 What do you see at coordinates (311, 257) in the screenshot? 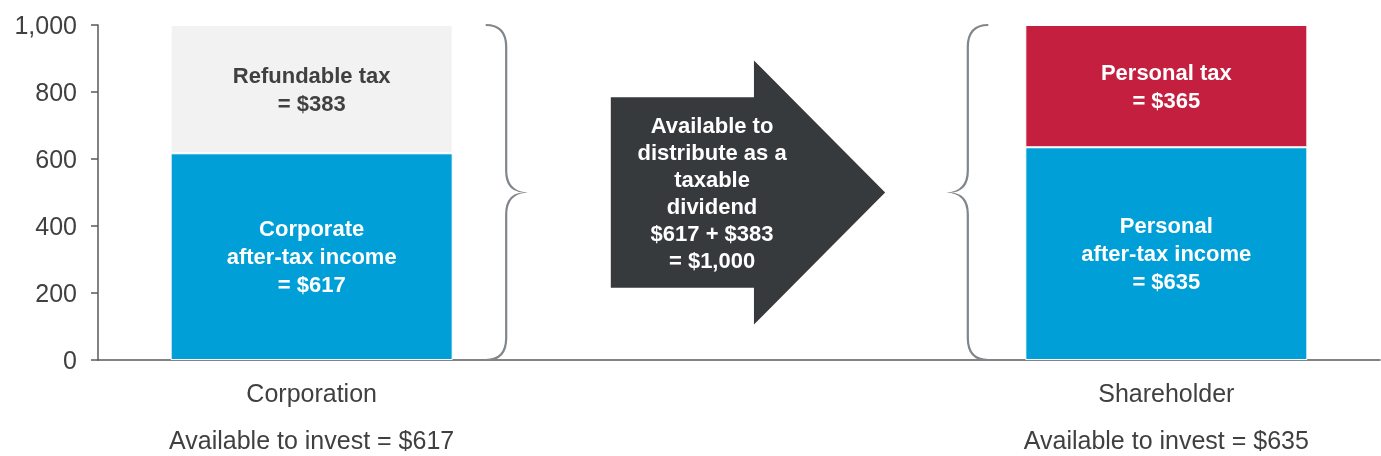
I see `data-label: Corporate after-tax income = $617` at bounding box center [311, 257].